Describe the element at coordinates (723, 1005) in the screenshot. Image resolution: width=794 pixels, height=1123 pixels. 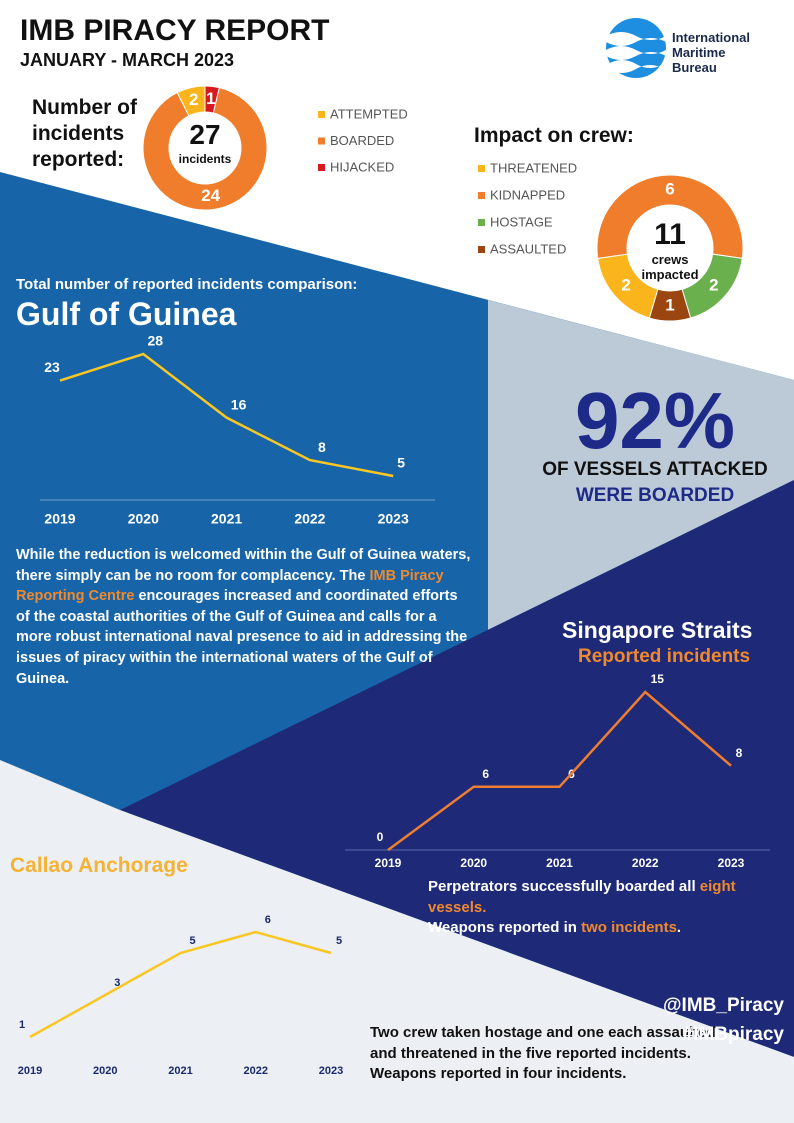
I see `social: @IMB_Piracy` at that location.